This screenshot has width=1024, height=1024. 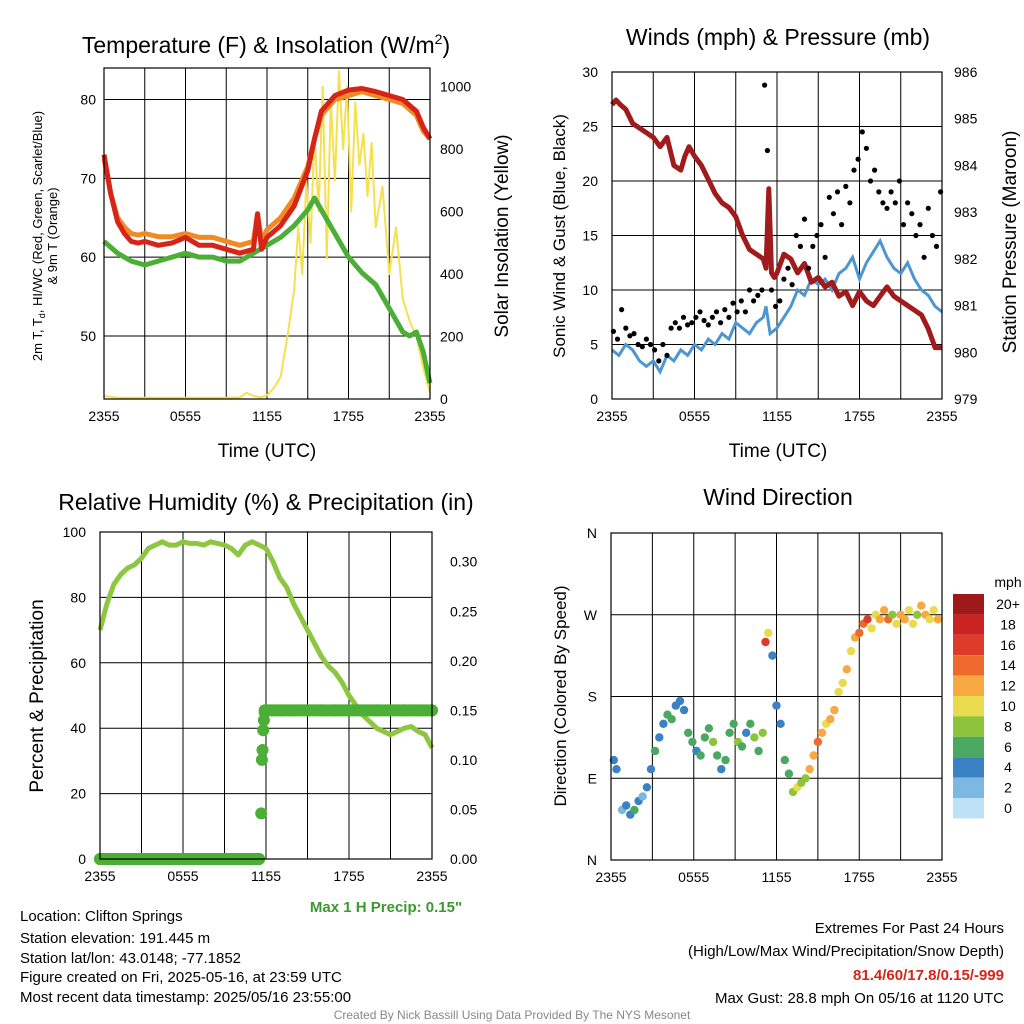 I want to click on temp-y2label: Solar Insolation (Yellow), so click(x=502, y=235).